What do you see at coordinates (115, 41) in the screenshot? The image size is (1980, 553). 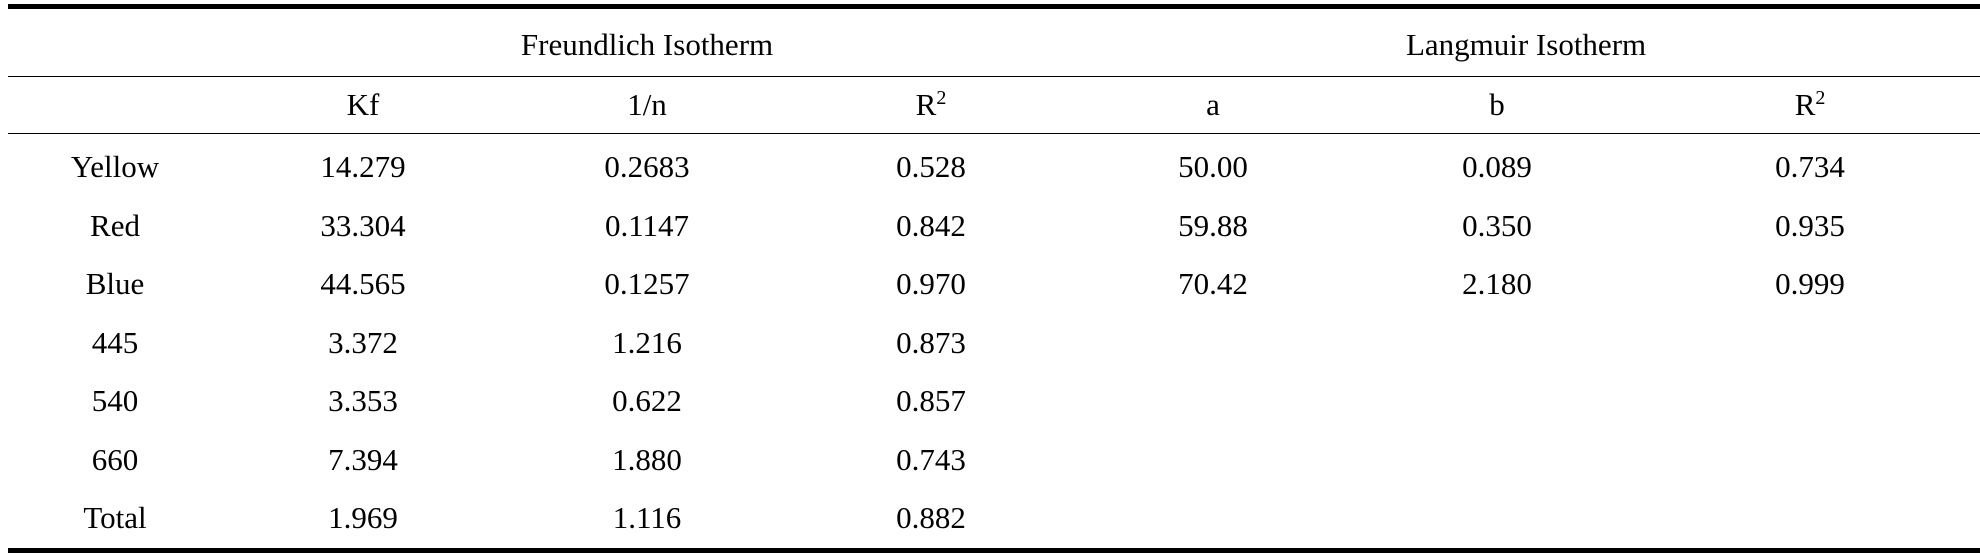 I see `empty-corner-cell` at bounding box center [115, 41].